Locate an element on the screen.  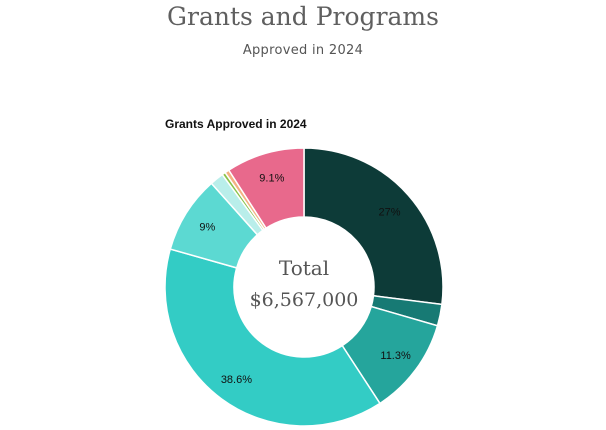
slice-percent-label: 9.1% is located at coordinates (271, 179).